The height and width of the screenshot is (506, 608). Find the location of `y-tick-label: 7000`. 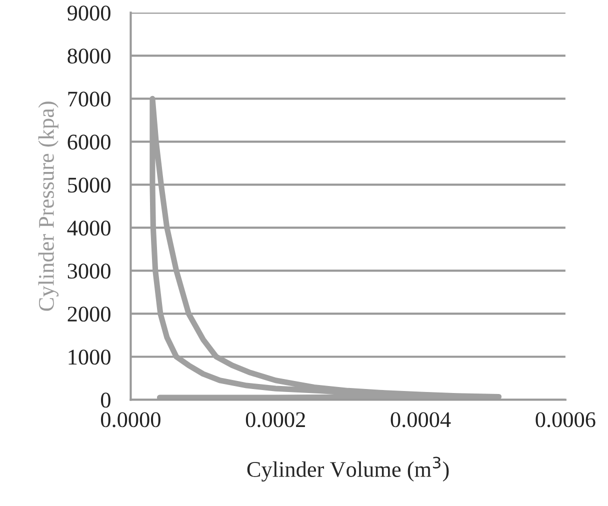

y-tick-label: 7000 is located at coordinates (89, 99).